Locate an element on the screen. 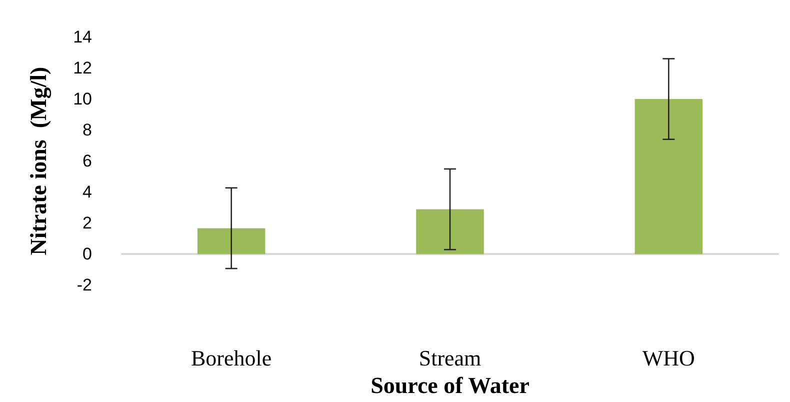  y-tick-label: 2 is located at coordinates (87, 223).